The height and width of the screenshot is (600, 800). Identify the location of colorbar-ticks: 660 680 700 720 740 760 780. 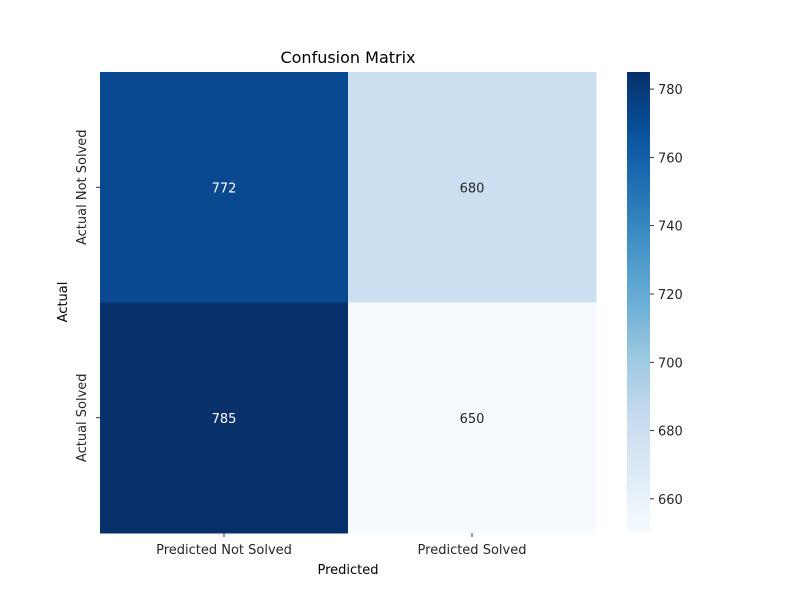
(666, 295).